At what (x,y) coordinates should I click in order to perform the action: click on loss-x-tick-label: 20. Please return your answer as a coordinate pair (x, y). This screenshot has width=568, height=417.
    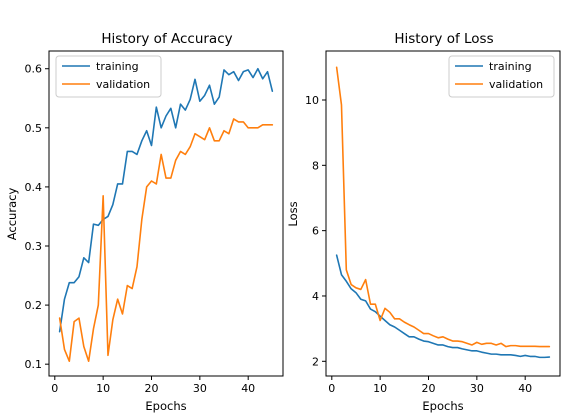
    Looking at the image, I should click on (428, 388).